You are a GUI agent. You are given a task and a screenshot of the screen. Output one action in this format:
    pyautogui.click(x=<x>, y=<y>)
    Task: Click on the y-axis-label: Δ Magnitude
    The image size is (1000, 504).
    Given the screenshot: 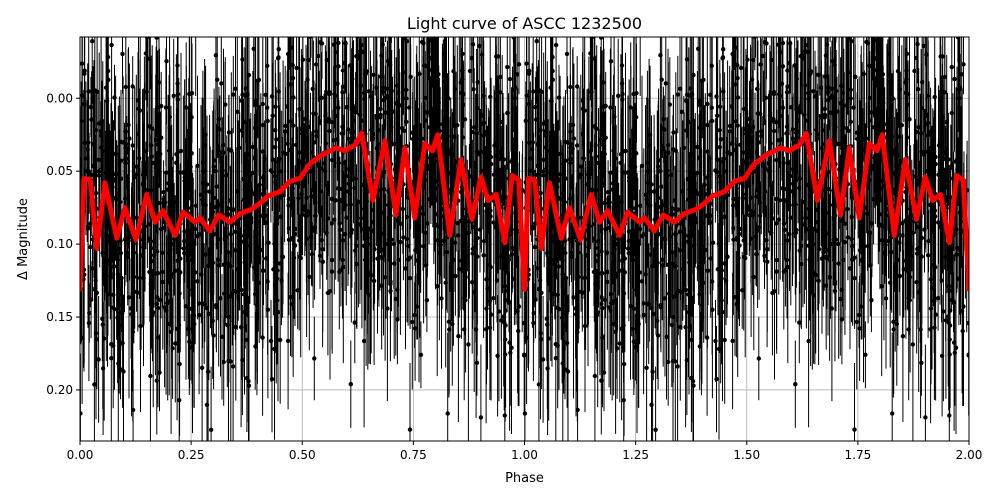 What is the action you would take?
    pyautogui.click(x=23, y=239)
    